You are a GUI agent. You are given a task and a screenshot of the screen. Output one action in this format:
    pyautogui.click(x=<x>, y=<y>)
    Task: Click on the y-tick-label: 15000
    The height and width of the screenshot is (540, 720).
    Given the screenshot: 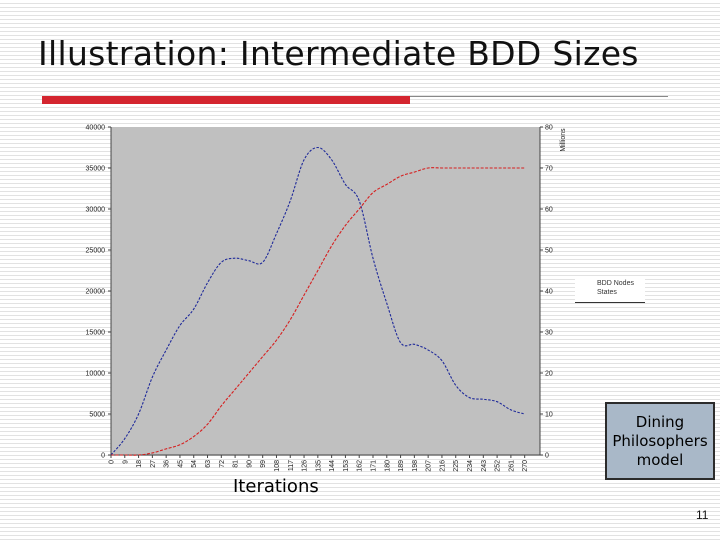 What is the action you would take?
    pyautogui.click(x=96, y=333)
    